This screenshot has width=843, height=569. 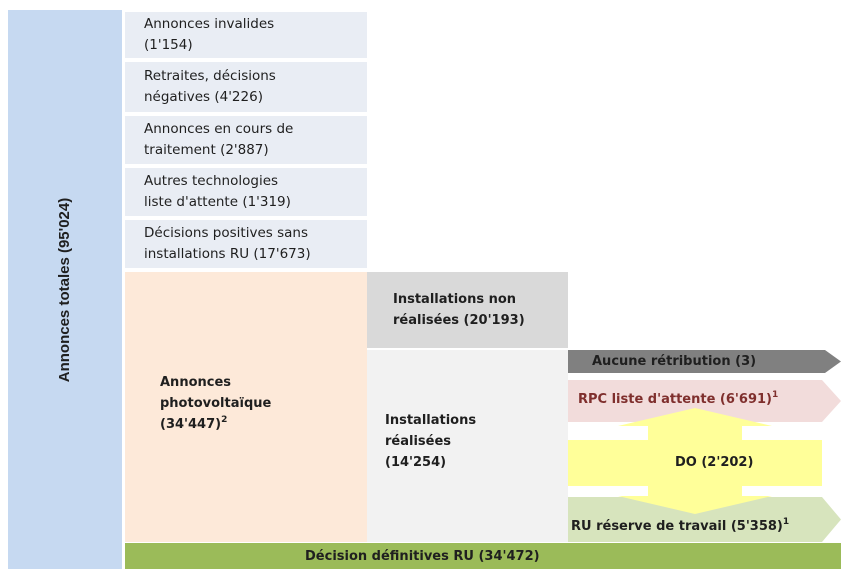 I want to click on total-label: Annonces totales (95'024), so click(x=64, y=290).